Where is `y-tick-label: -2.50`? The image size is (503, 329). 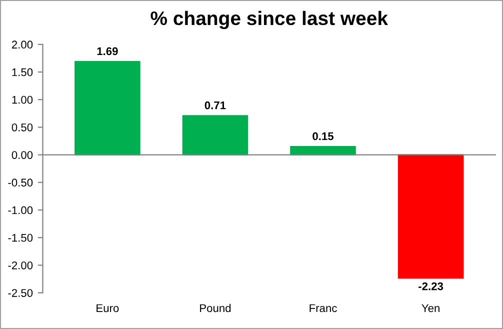 y-tick-label: -2.50 is located at coordinates (20, 293).